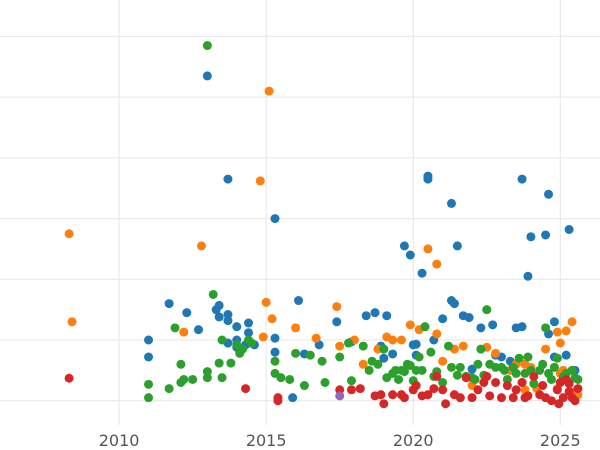 This screenshot has height=450, width=600. What do you see at coordinates (340, 440) in the screenshot?
I see `x-axis-ticks: 2010 2015 2020 2025` at bounding box center [340, 440].